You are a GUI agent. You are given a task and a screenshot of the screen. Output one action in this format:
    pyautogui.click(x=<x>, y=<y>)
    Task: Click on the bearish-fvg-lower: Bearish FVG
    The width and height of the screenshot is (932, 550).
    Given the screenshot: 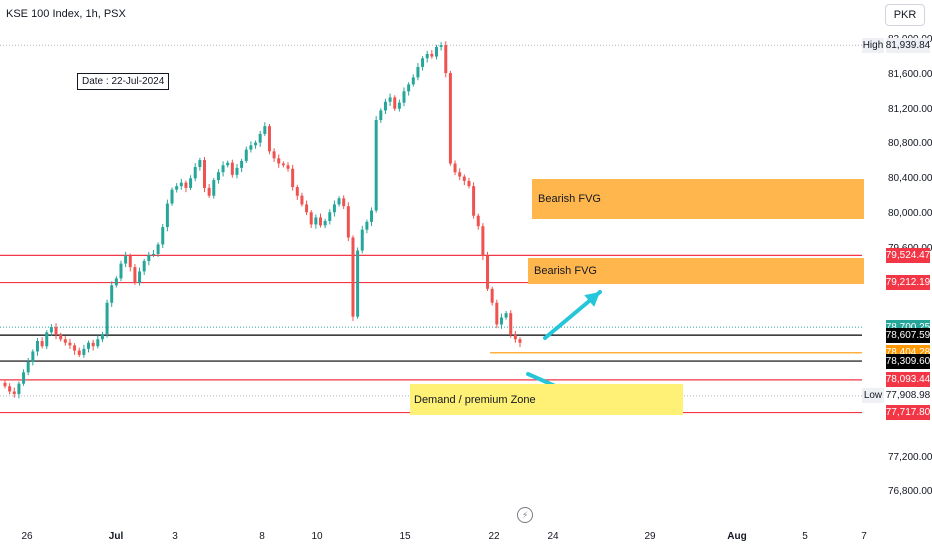 What is the action you would take?
    pyautogui.click(x=696, y=271)
    